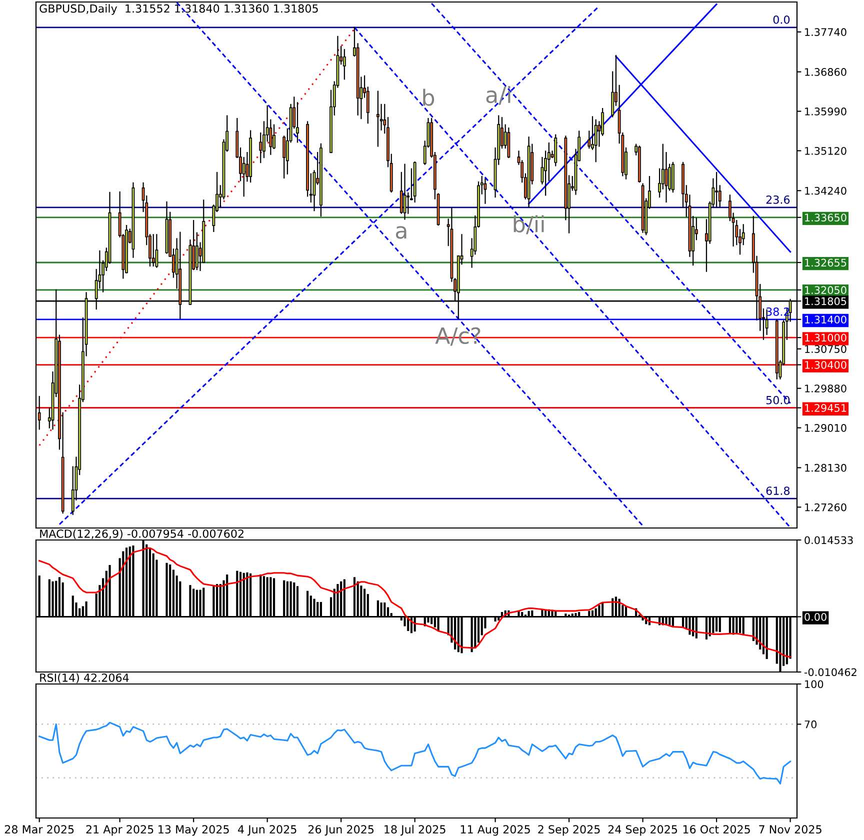  What do you see at coordinates (825, 428) in the screenshot?
I see `y-tick-label: 1.29010` at bounding box center [825, 428].